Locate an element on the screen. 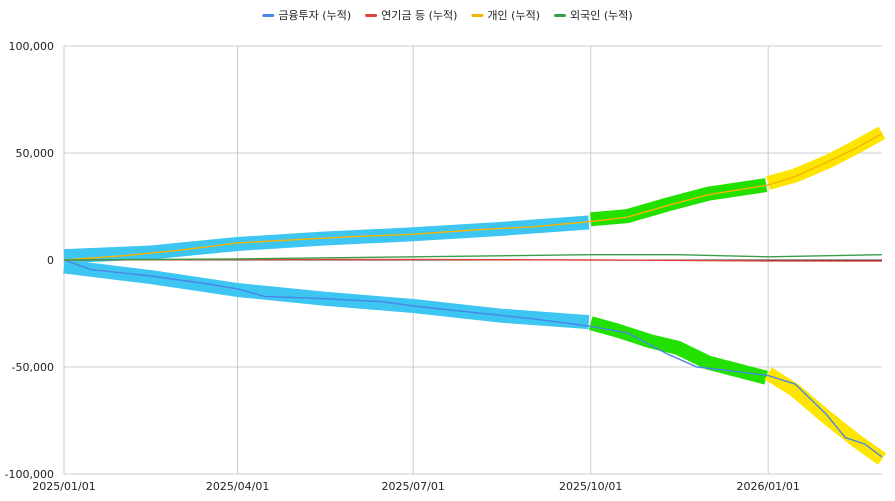  legend-label: 금융투자 (누적) is located at coordinates (314, 15).